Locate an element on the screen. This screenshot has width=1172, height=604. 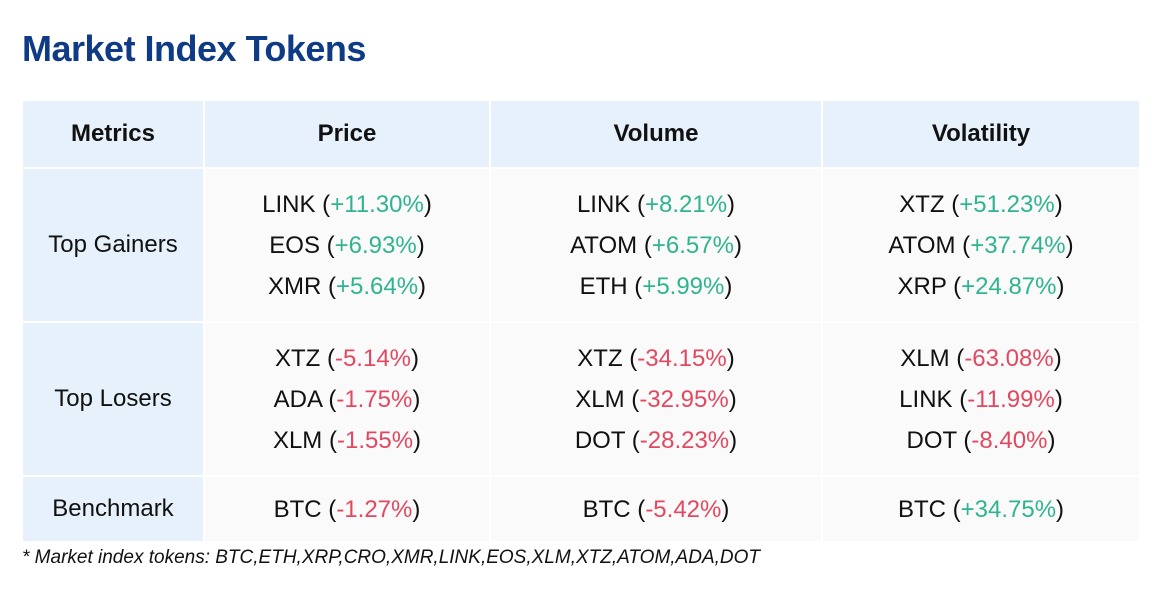
cell-volume: LINK (+8.21%) ATOM (+6.57%) ETH (+5.99%) is located at coordinates (657, 246).